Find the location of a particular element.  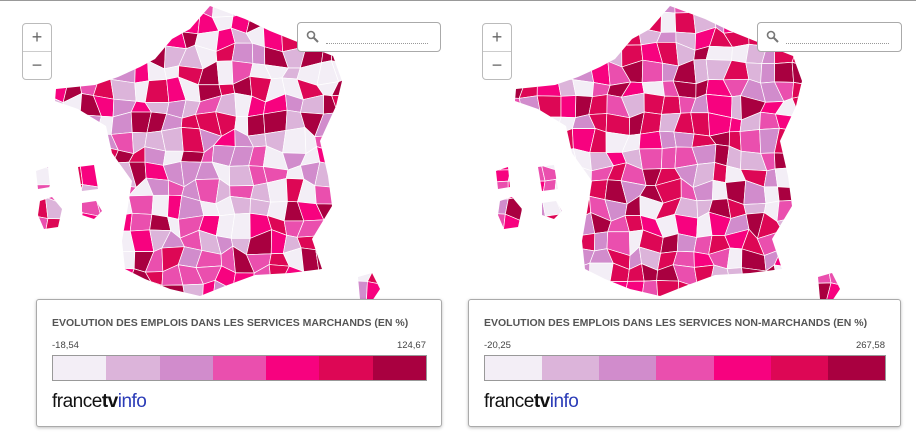

legend-max: 124,67 is located at coordinates (411, 345).